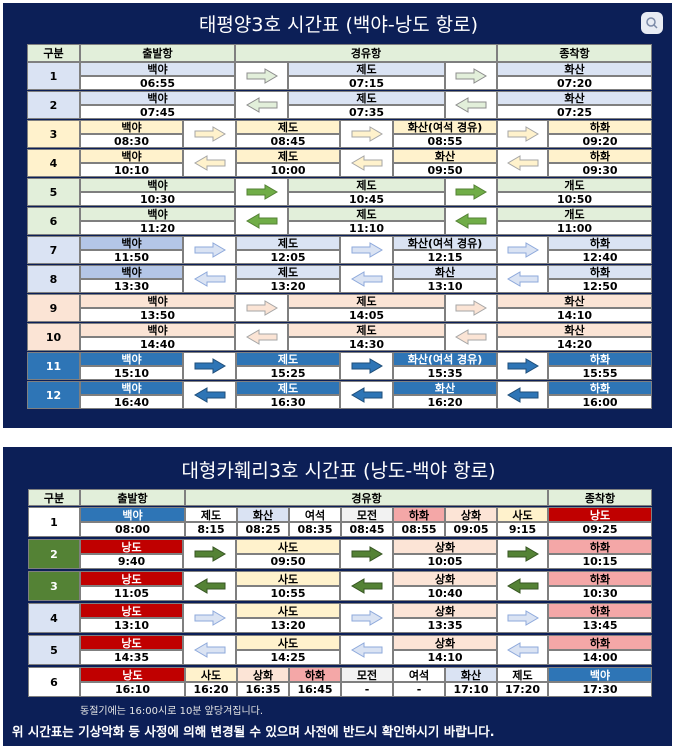  What do you see at coordinates (131, 402) in the screenshot?
I see `stop-time: 16:40` at bounding box center [131, 402].